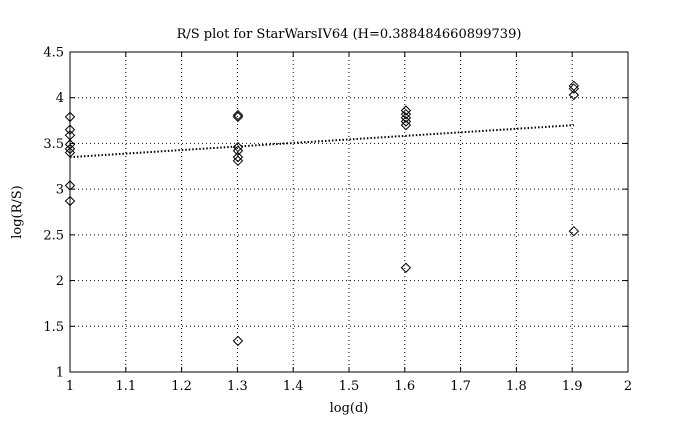 The height and width of the screenshot is (430, 678). I want to click on x-tick-label: 1.5, so click(349, 386).